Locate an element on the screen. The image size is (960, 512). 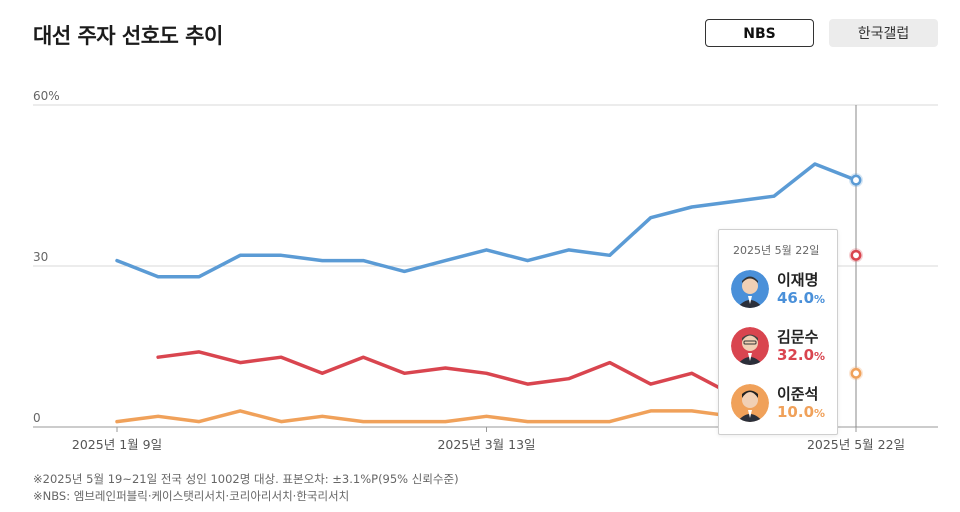
tooltip-row-lee-junseok: 이준석 10.0% is located at coordinates (783, 404).